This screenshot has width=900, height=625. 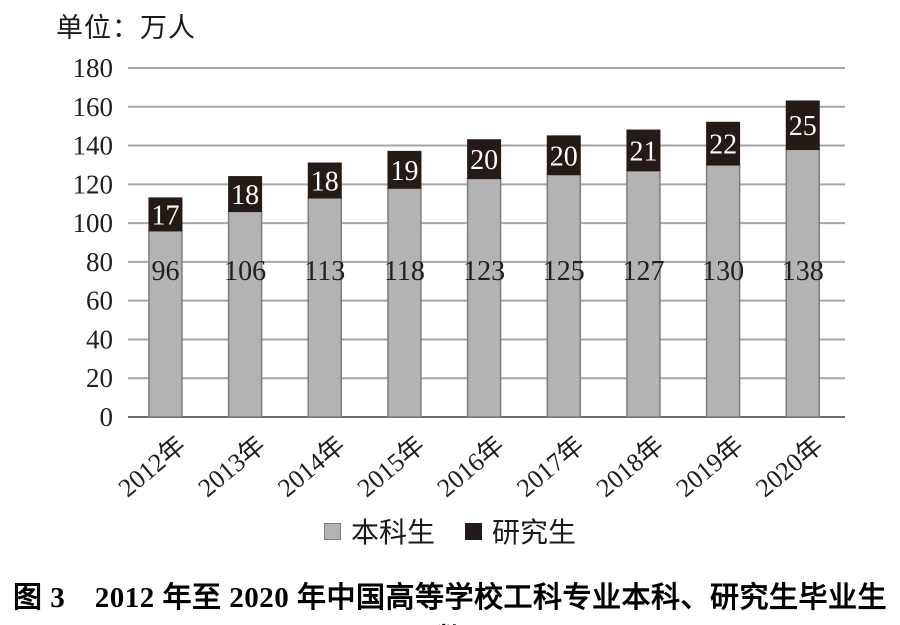 I want to click on bar-grad-2014年, so click(x=324, y=180).